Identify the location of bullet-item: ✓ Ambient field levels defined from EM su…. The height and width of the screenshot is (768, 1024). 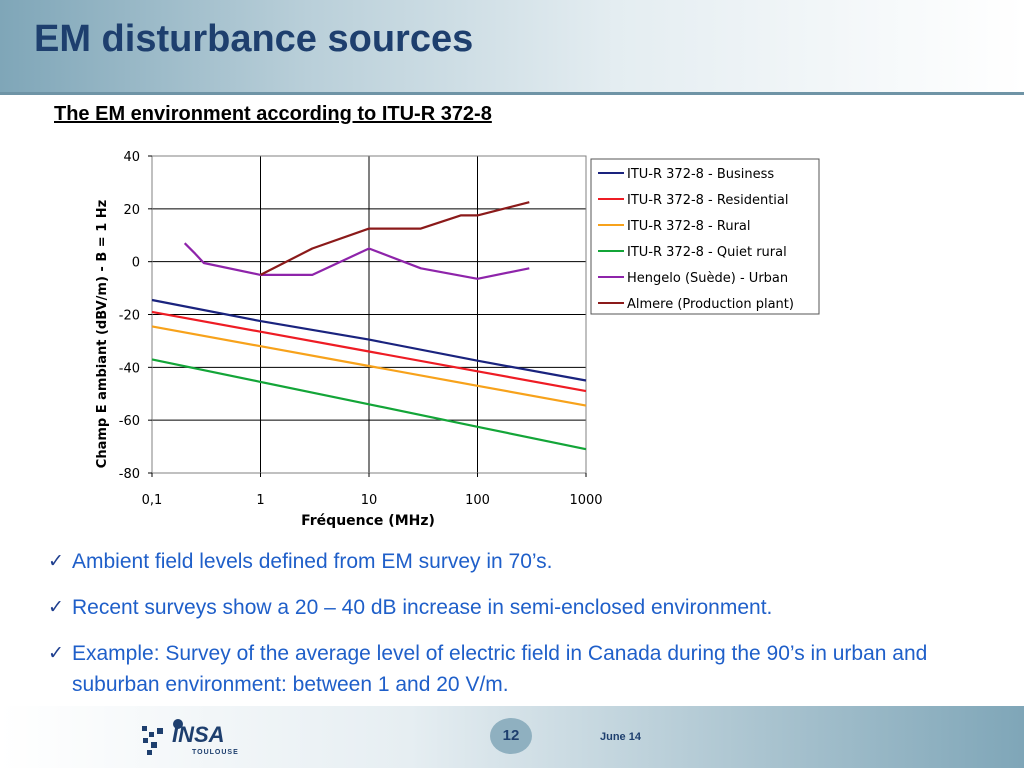
(518, 561).